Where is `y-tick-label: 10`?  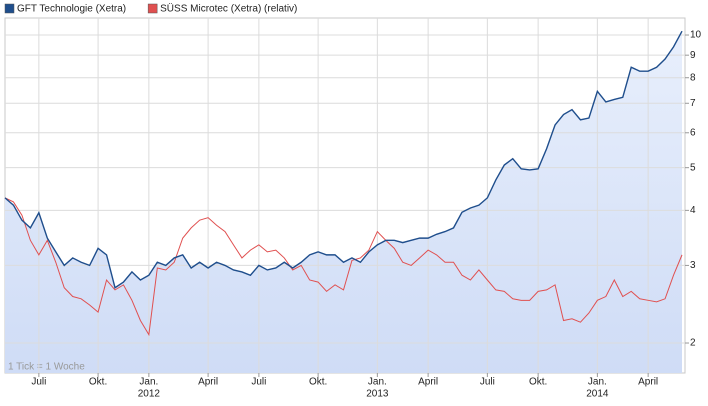
y-tick-label: 10 is located at coordinates (696, 35).